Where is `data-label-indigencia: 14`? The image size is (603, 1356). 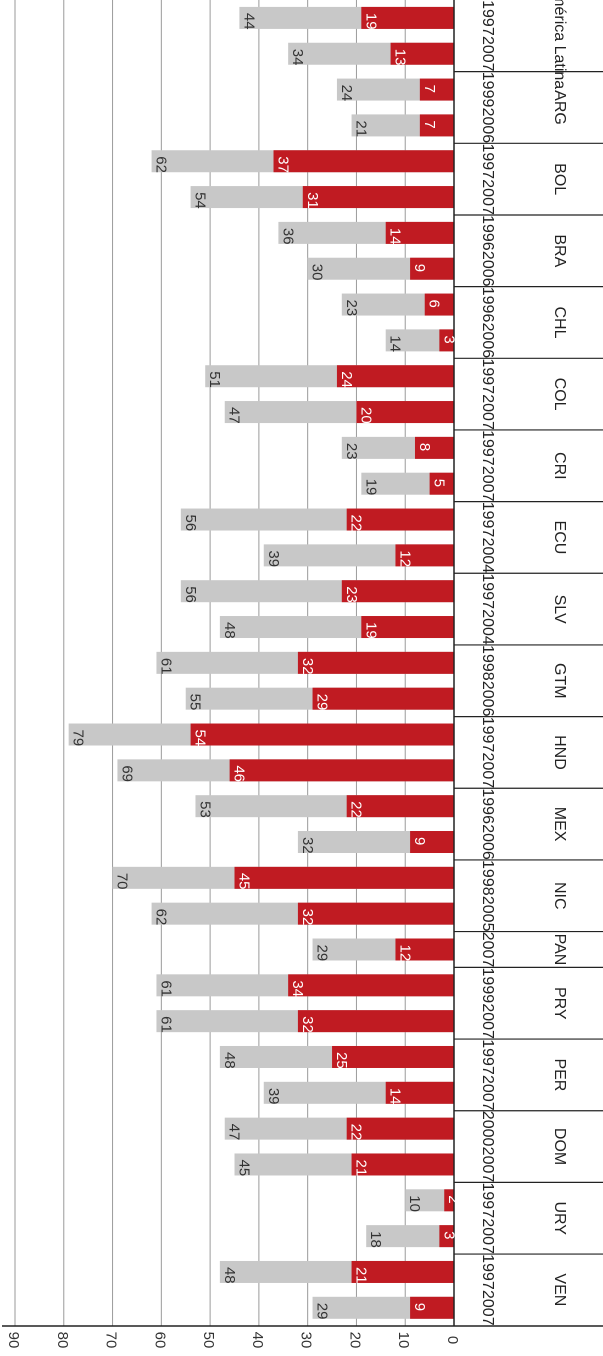
data-label-indigencia: 14 is located at coordinates (395, 236).